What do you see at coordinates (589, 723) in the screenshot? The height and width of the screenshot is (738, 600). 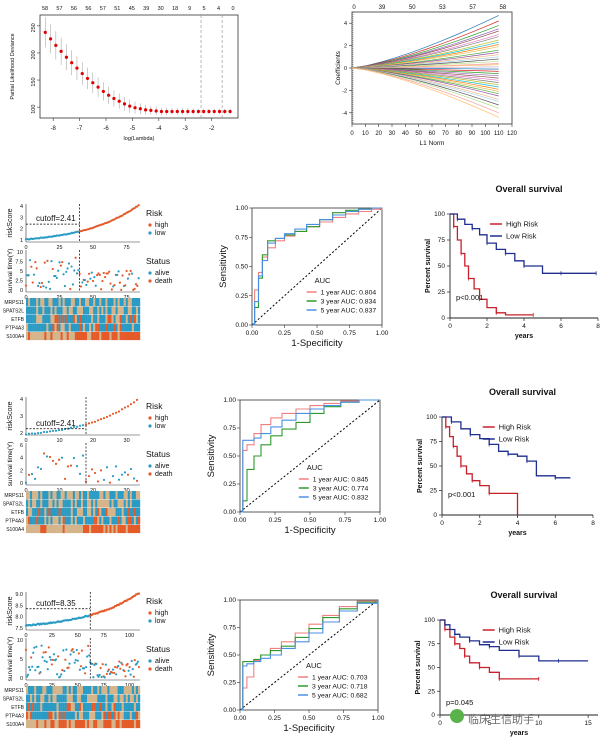 I see `km-x-tick-label: 15` at bounding box center [589, 723].